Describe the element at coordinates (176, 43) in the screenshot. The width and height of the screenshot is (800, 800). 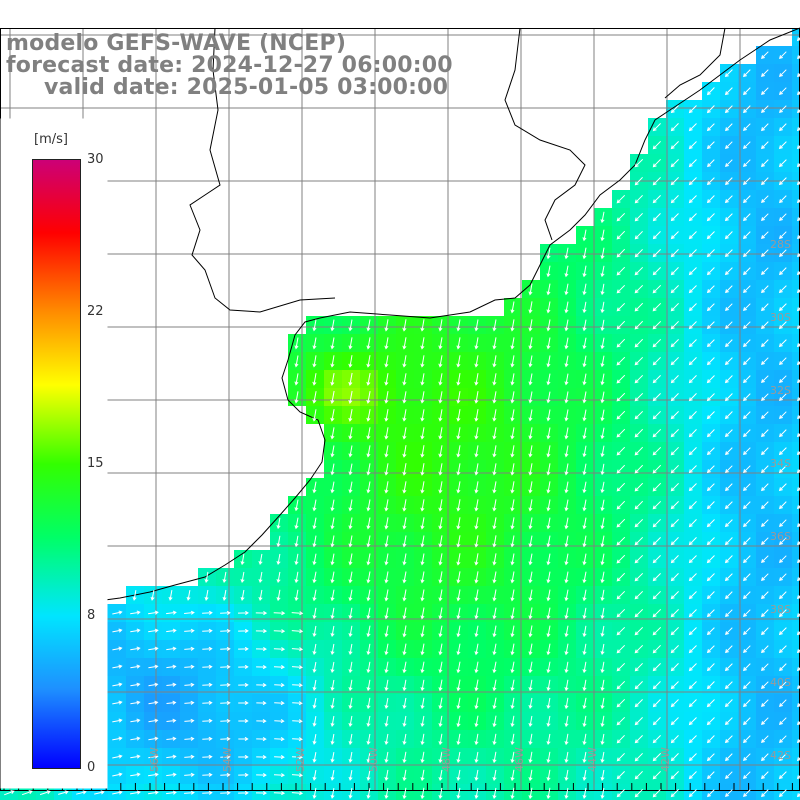
I see `model-title: modelo GEFS-WAVE (NCEP)` at that location.